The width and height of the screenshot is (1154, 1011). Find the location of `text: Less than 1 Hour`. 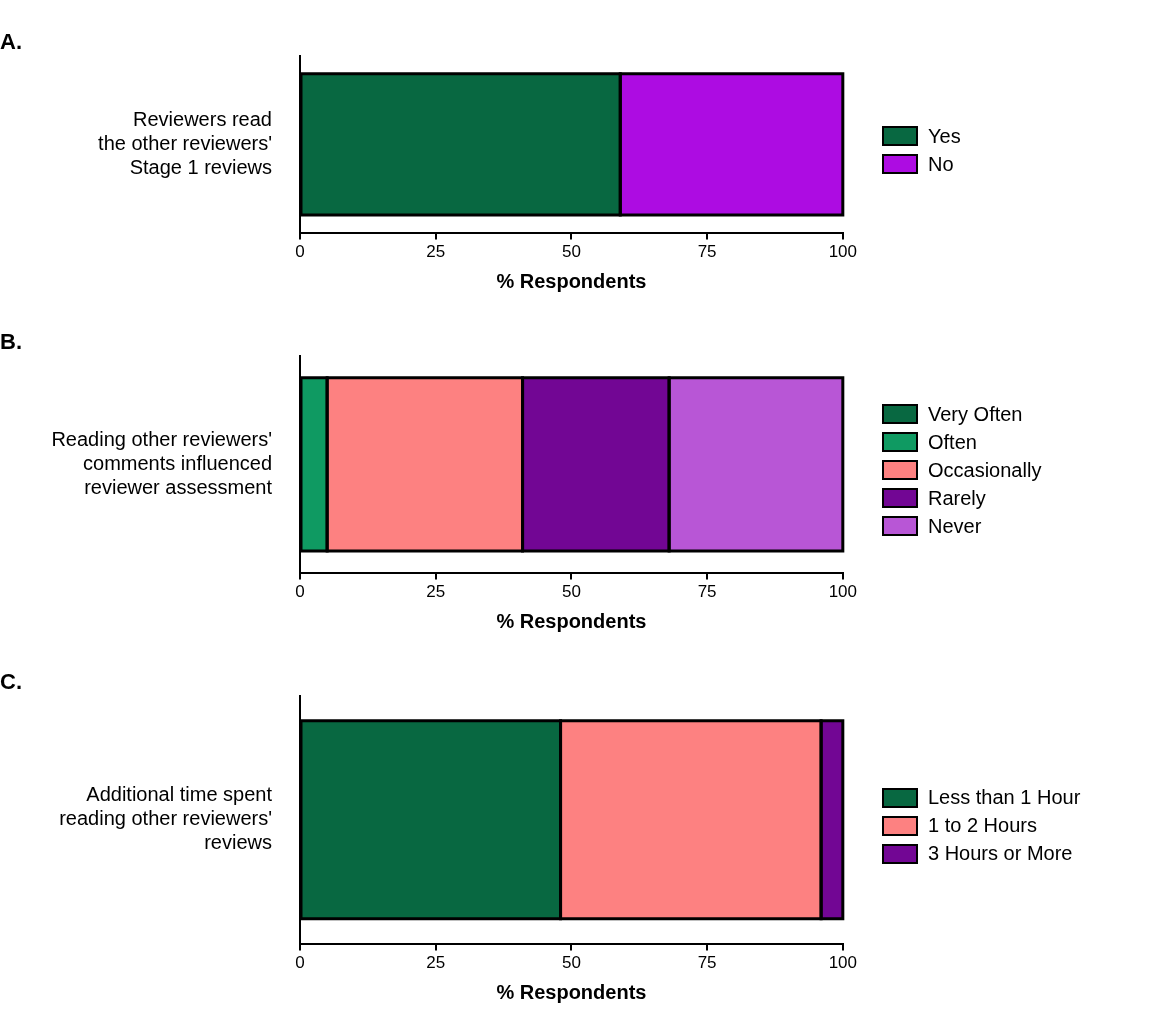

text: Less than 1 Hour is located at coordinates (1004, 797).